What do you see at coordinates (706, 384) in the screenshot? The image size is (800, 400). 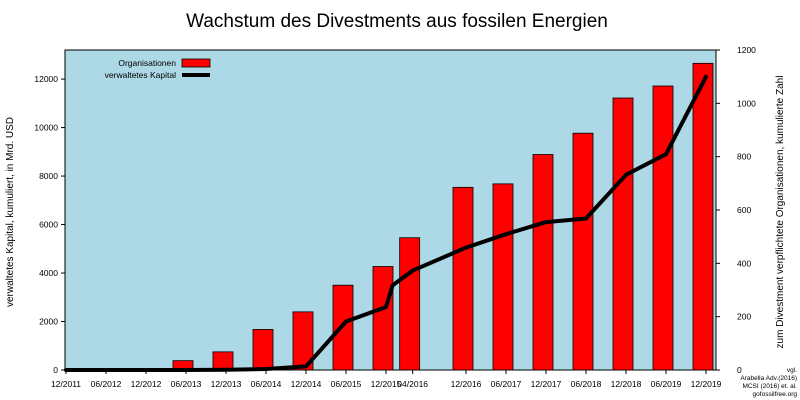 I see `x-tick-label: 12/2019` at bounding box center [706, 384].